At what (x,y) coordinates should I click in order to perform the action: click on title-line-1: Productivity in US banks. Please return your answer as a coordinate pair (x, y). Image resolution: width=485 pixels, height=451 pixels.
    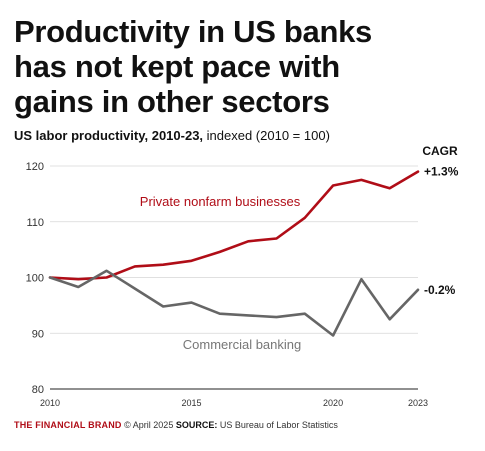
    Looking at the image, I should click on (193, 31).